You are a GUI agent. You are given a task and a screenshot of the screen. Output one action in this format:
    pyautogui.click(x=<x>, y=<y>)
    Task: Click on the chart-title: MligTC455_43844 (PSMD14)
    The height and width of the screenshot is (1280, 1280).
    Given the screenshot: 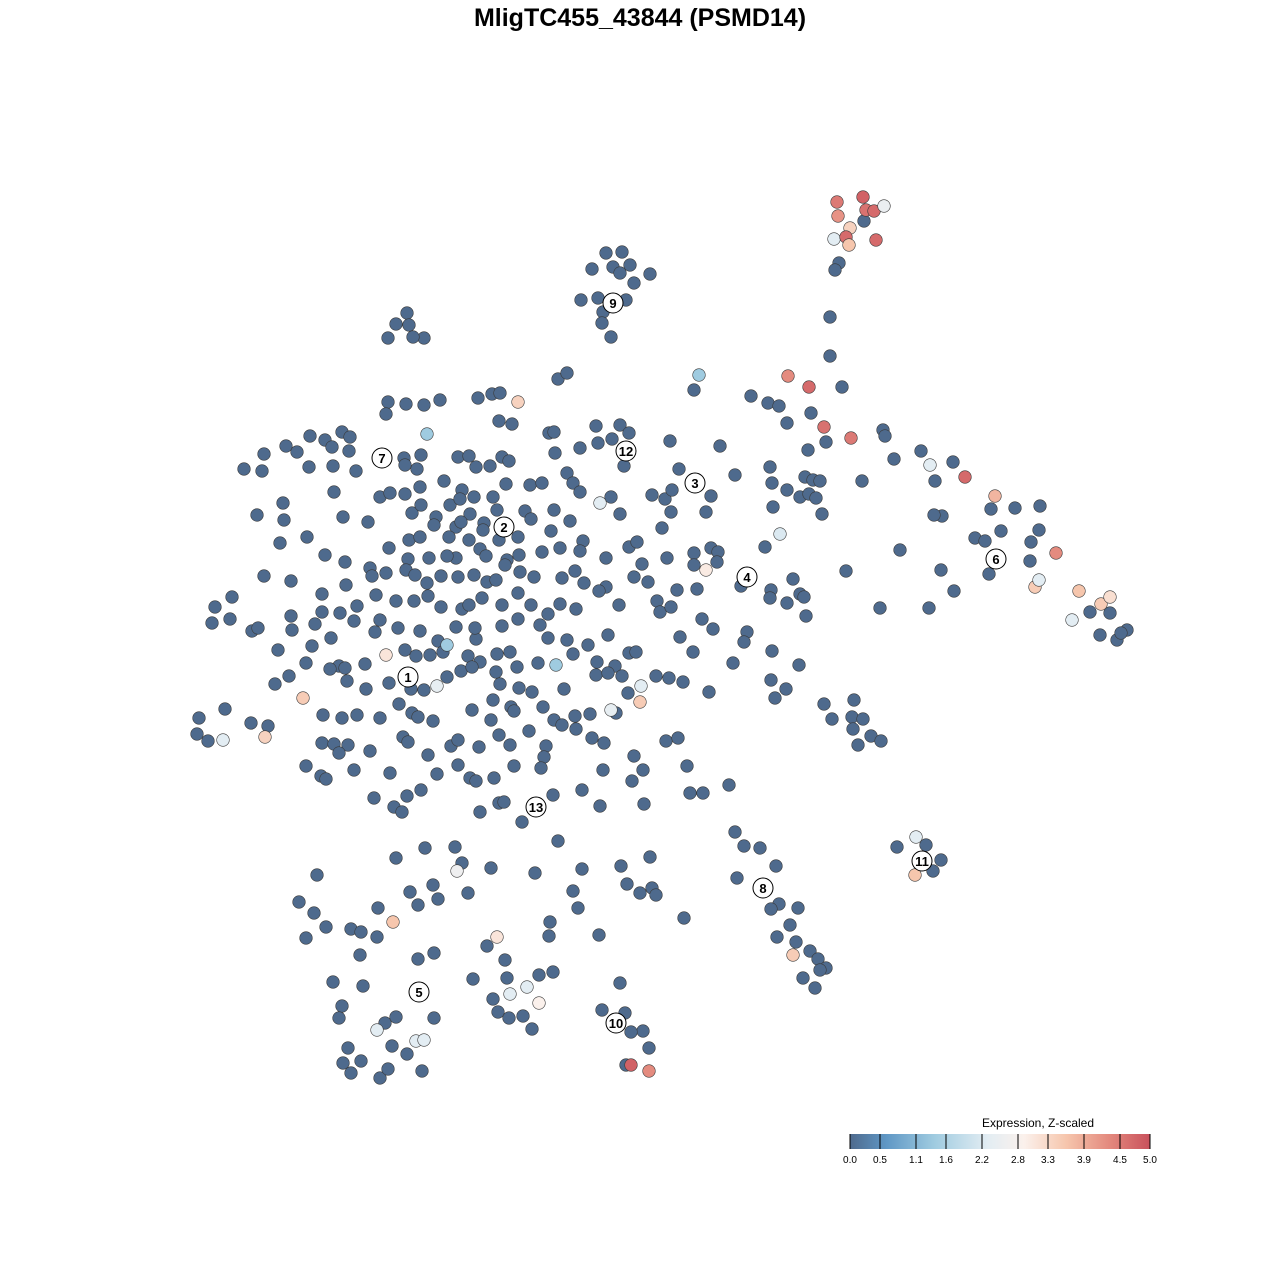 What is the action you would take?
    pyautogui.click(x=640, y=18)
    